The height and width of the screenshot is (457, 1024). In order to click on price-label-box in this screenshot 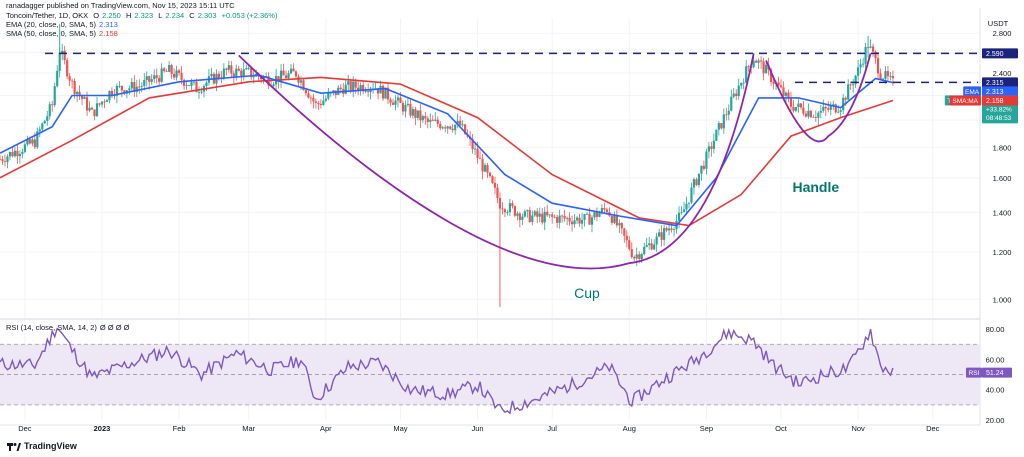, I will do `click(1000, 100)`.